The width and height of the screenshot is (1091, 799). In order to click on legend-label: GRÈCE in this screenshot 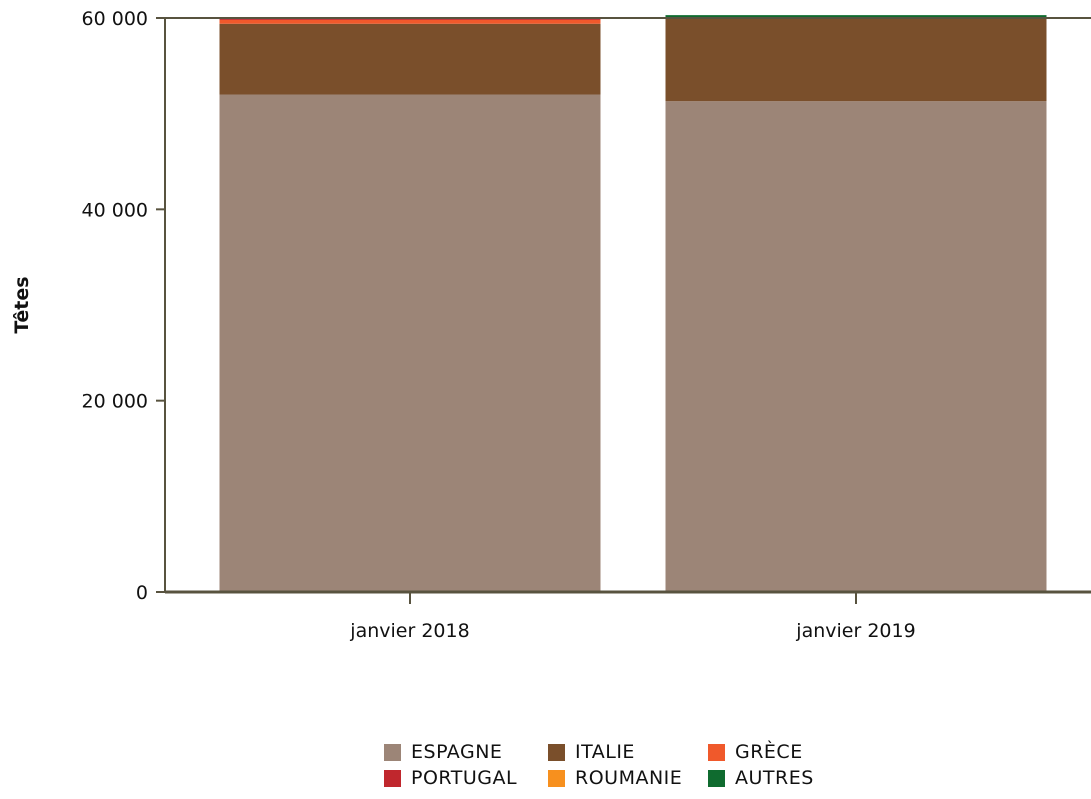, I will do `click(769, 752)`.